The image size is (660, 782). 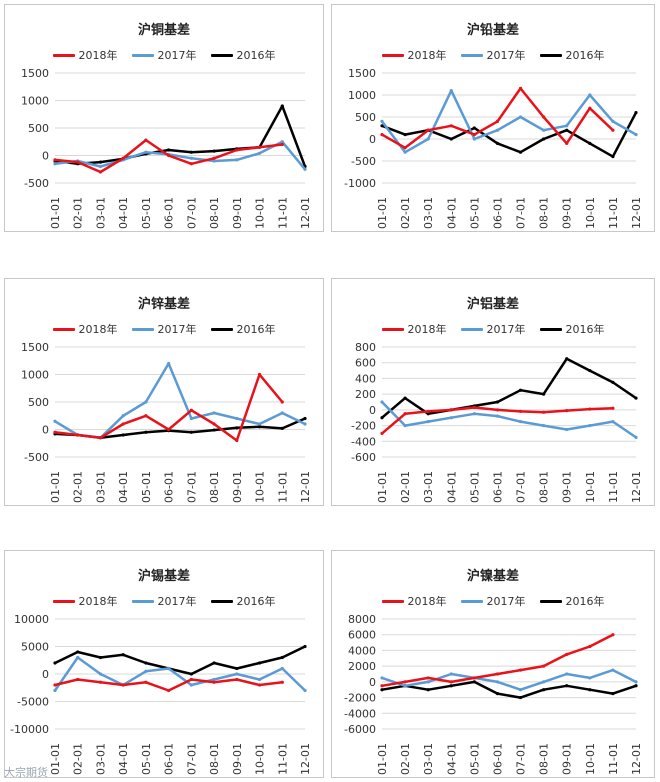 I want to click on chart-title: 沪铝基差, so click(x=492, y=304).